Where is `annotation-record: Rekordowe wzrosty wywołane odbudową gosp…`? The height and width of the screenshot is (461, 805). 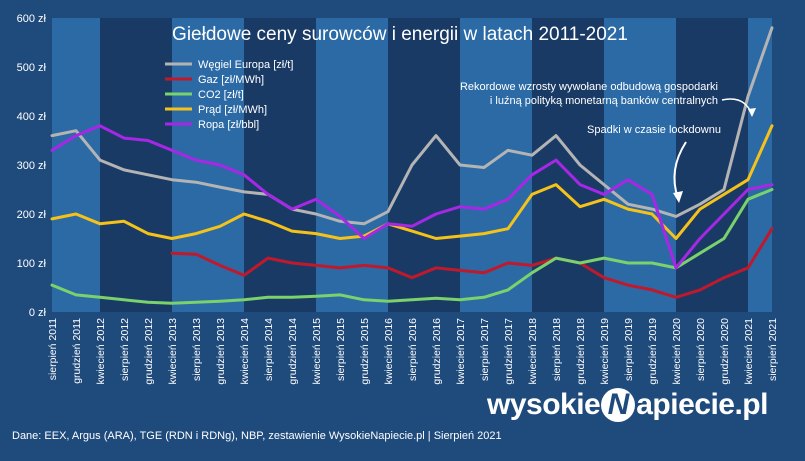 annotation-record: Rekordowe wzrosty wywołane odbudową gosp… is located at coordinates (589, 87).